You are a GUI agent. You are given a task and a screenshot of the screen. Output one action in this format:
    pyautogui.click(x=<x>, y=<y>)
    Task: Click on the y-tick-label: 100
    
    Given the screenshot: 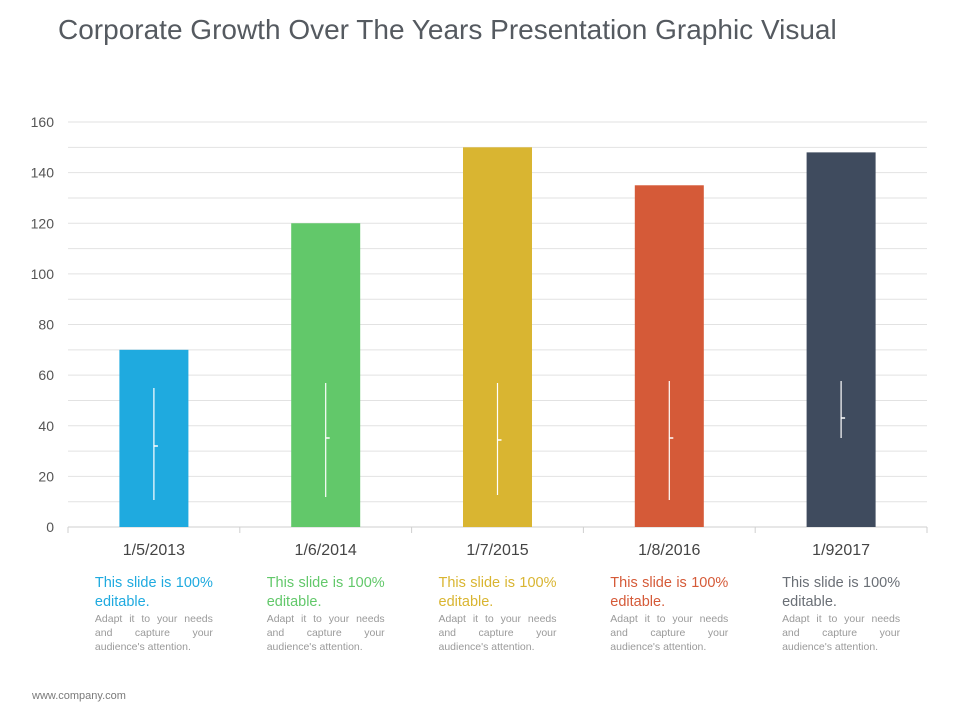 What is the action you would take?
    pyautogui.click(x=43, y=274)
    